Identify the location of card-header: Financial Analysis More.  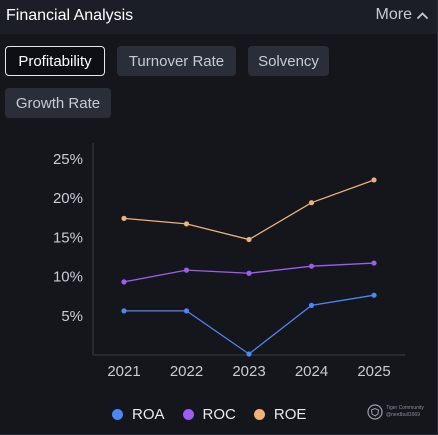
(218, 17).